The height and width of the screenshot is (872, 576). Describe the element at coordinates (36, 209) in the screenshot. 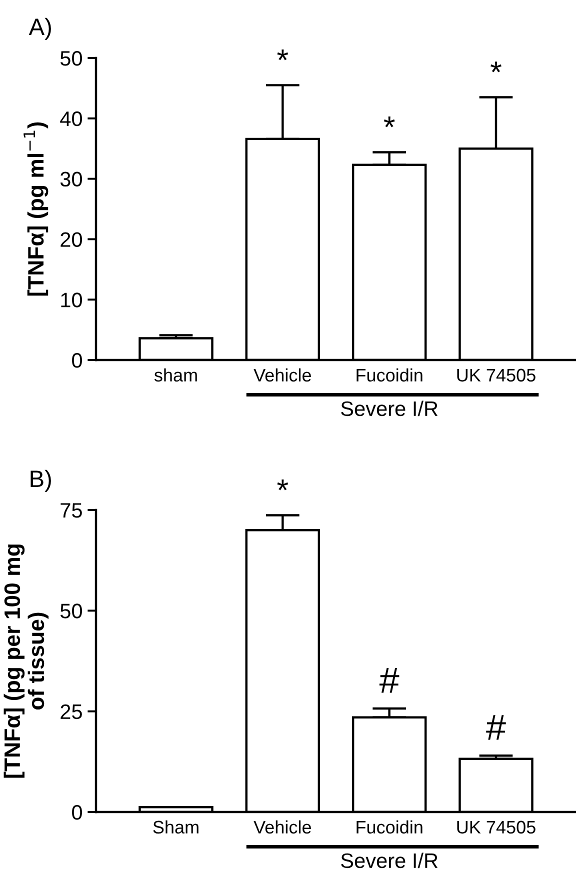

I see `y-axis-title: [TNFα] (pg ml$^{−1}$)` at that location.